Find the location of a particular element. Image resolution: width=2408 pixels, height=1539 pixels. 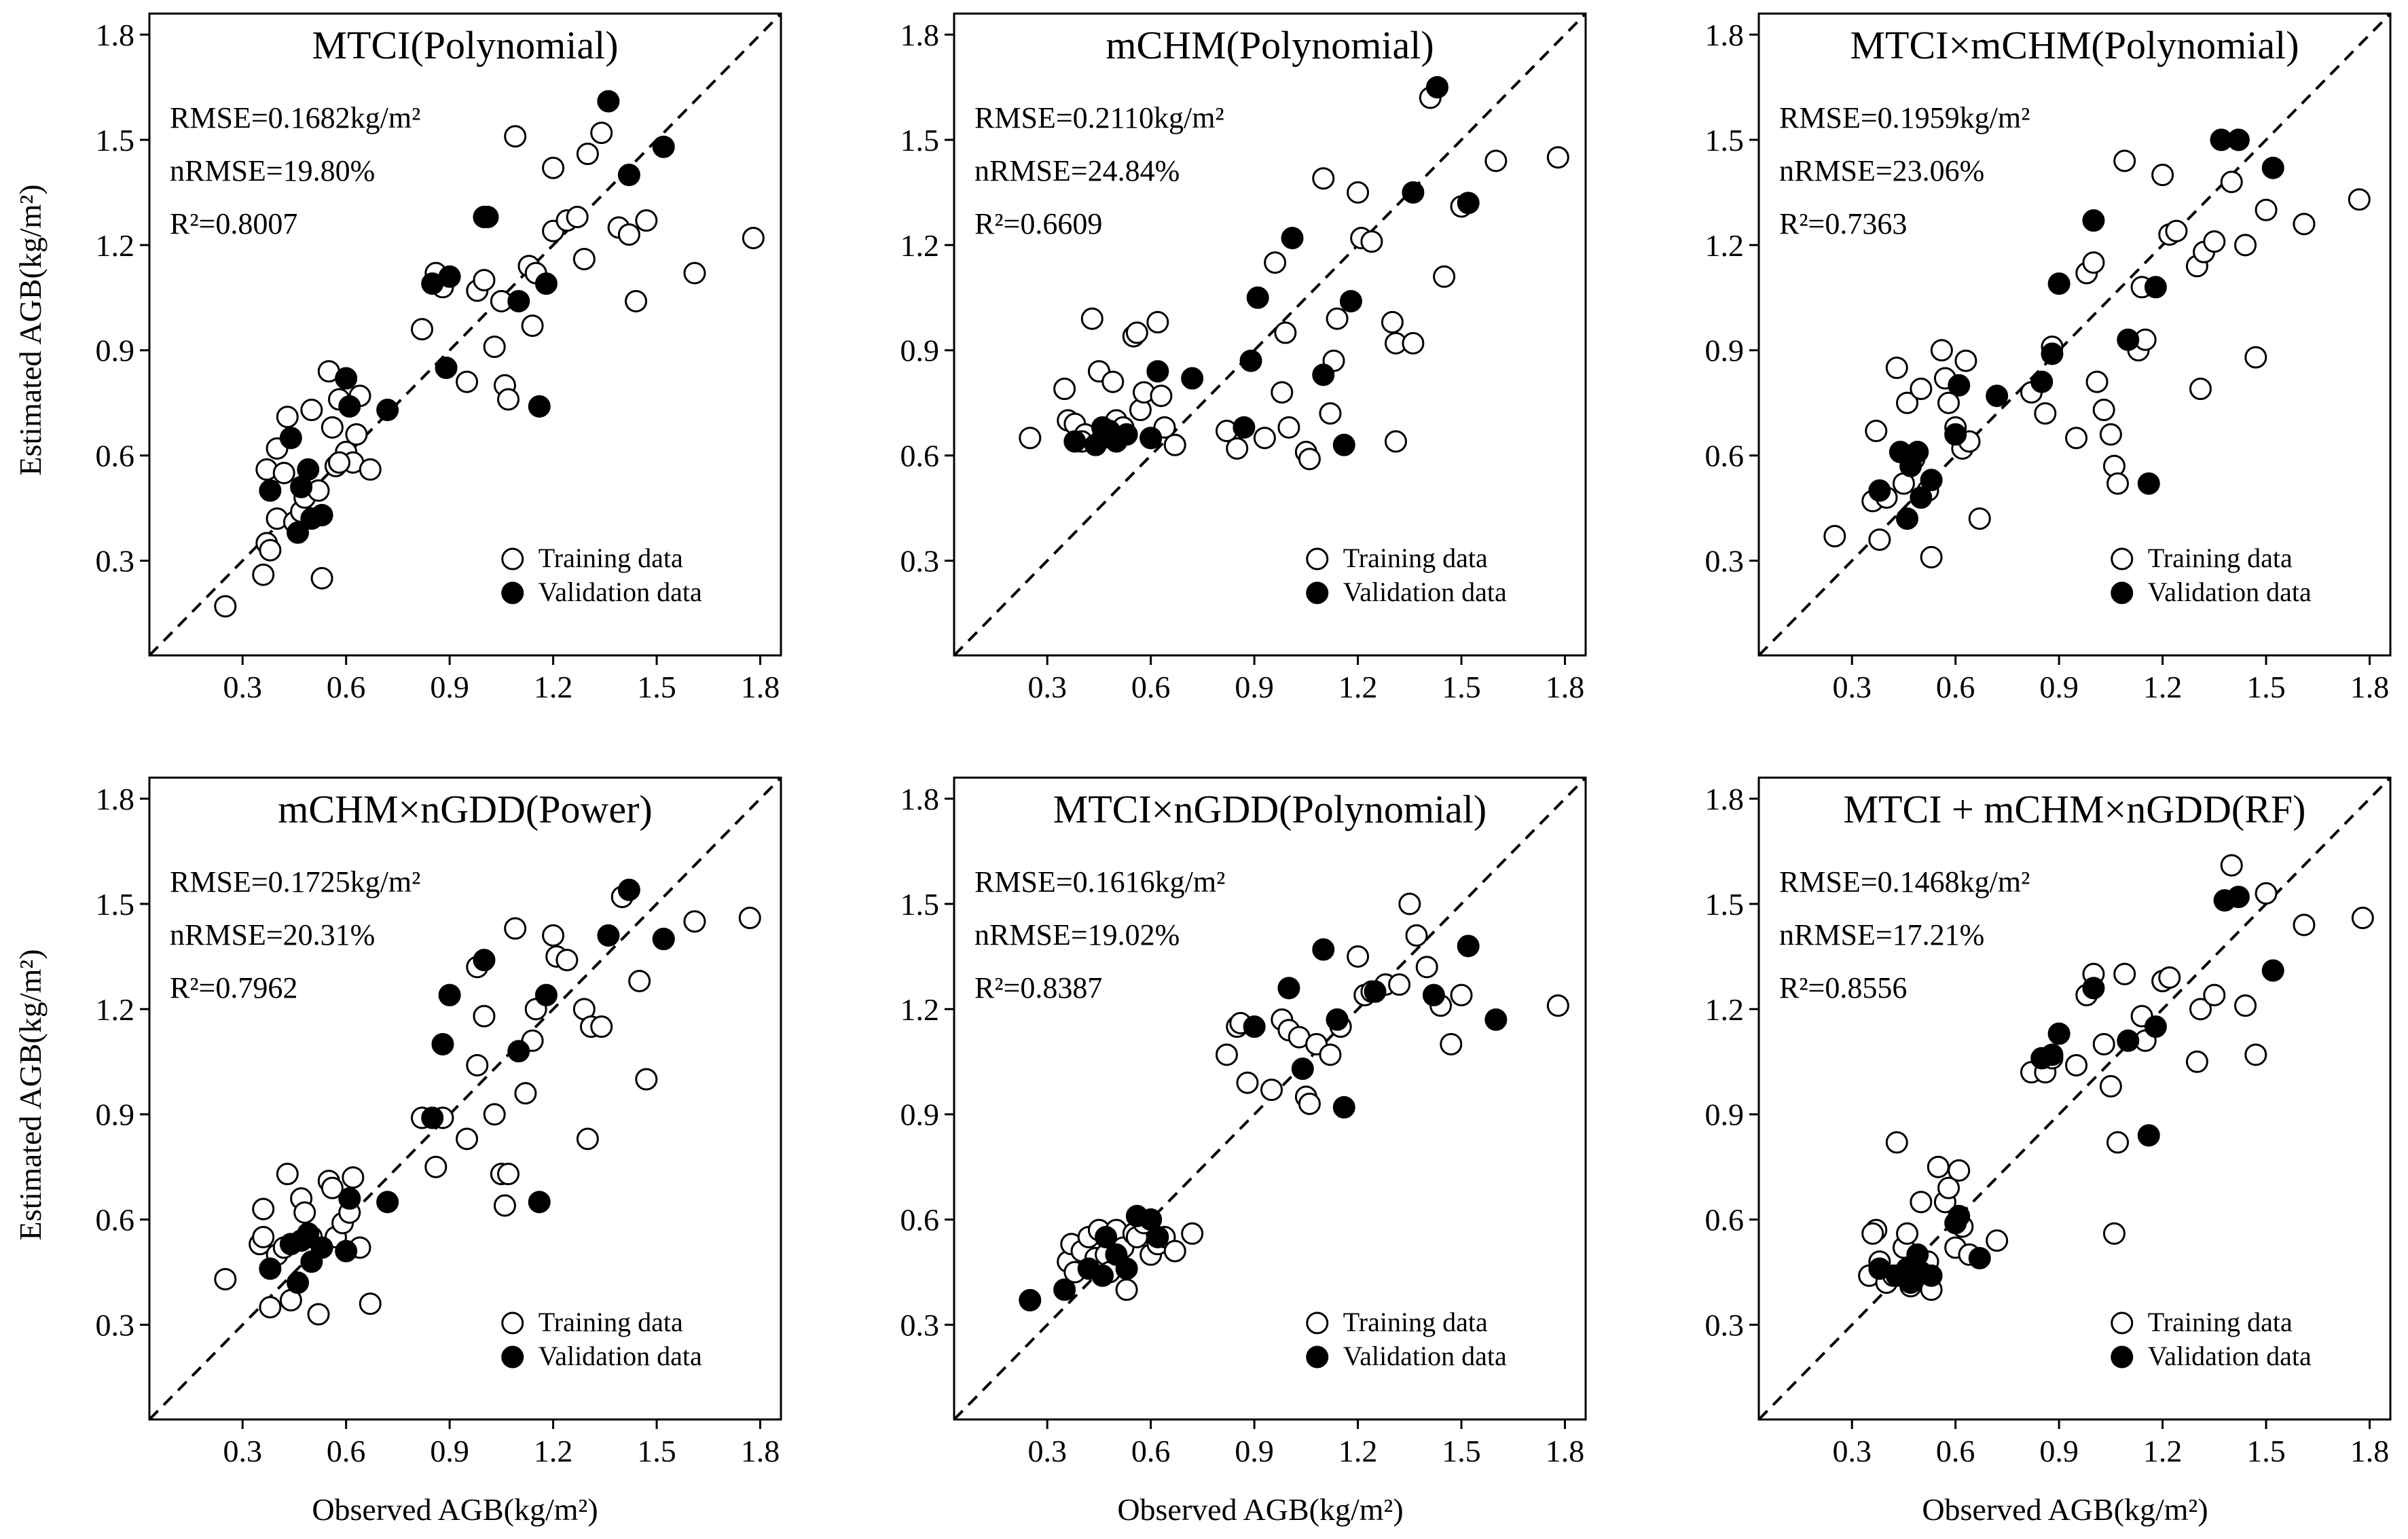

y-tick-label: 0.9 is located at coordinates (920, 1115).